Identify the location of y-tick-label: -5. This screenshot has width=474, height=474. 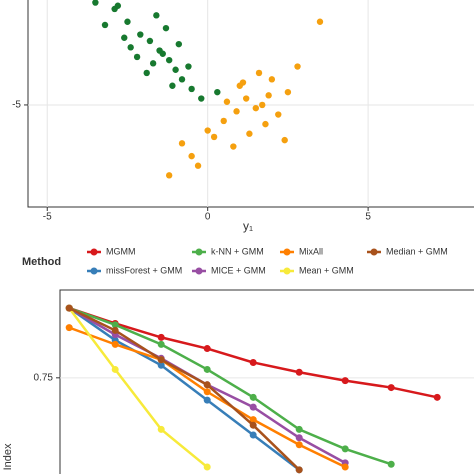
(16, 105).